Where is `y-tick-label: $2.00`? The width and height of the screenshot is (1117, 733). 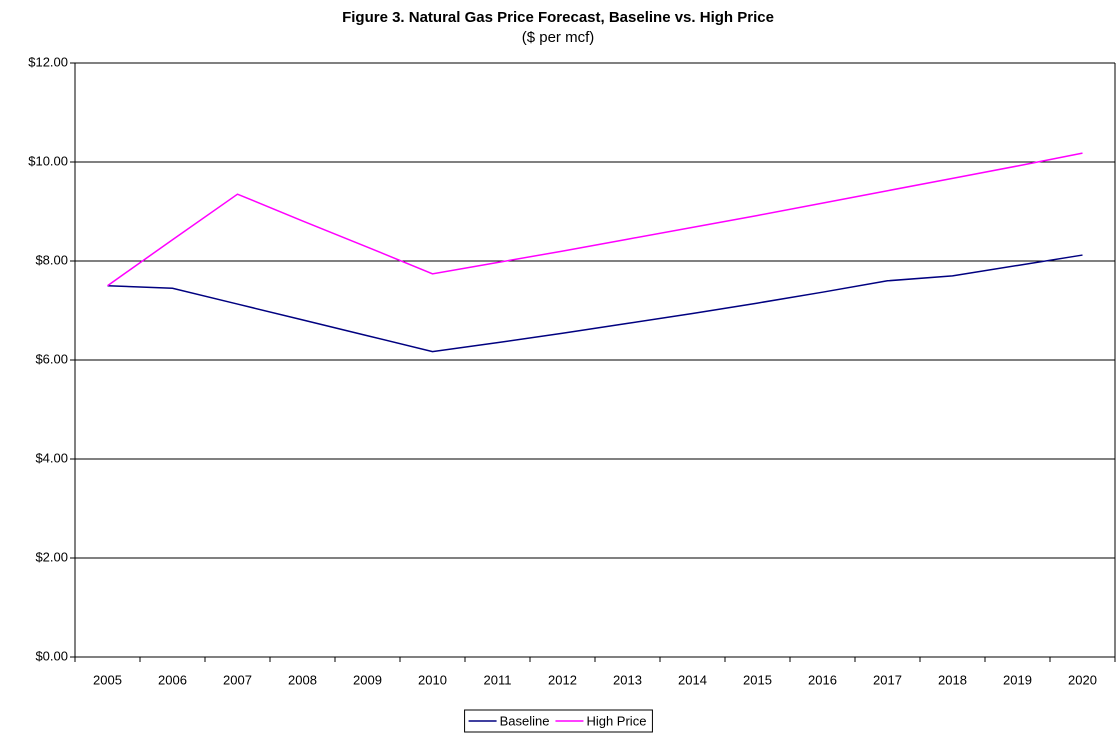 y-tick-label: $2.00 is located at coordinates (51, 556).